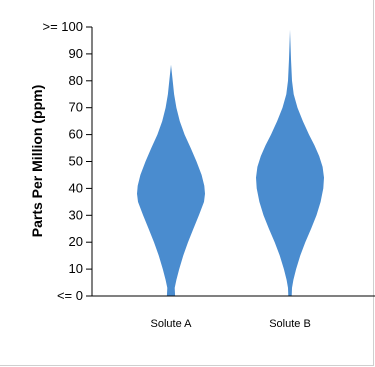  Describe the element at coordinates (37, 161) in the screenshot. I see `y-axis-title: Parts Per Million (ppm)` at that location.